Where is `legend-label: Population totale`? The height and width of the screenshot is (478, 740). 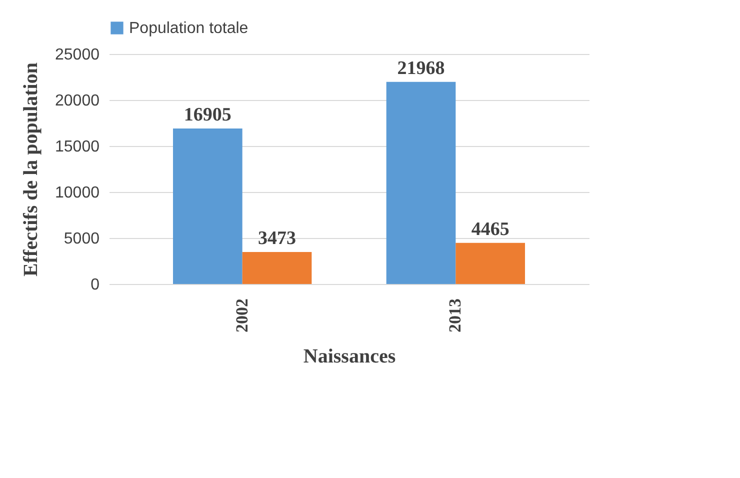 legend-label: Population totale is located at coordinates (188, 28).